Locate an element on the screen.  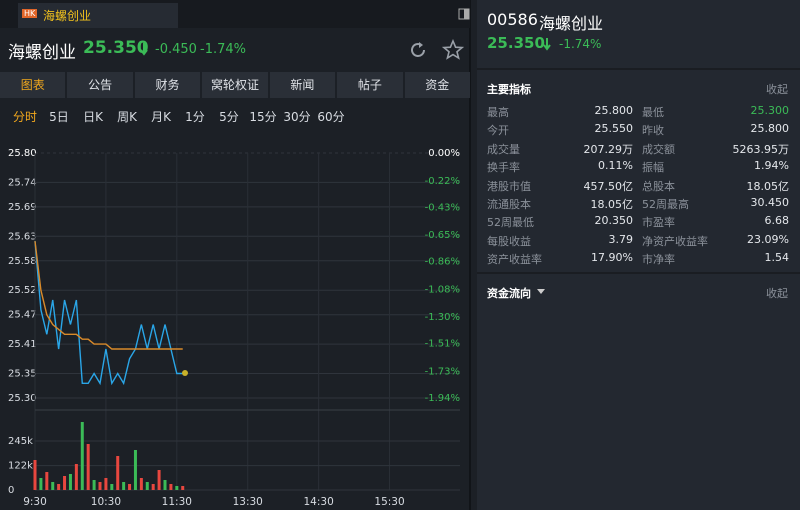
series-line is located at coordinates (108, 313).